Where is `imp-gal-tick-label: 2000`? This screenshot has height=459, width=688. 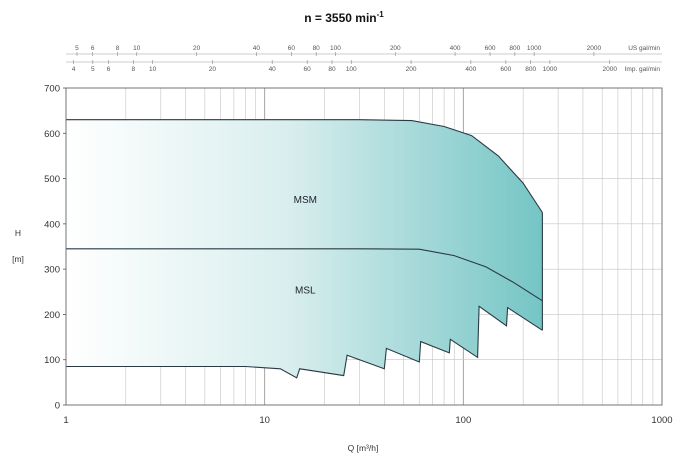
imp-gal-tick-label: 2000 is located at coordinates (609, 69).